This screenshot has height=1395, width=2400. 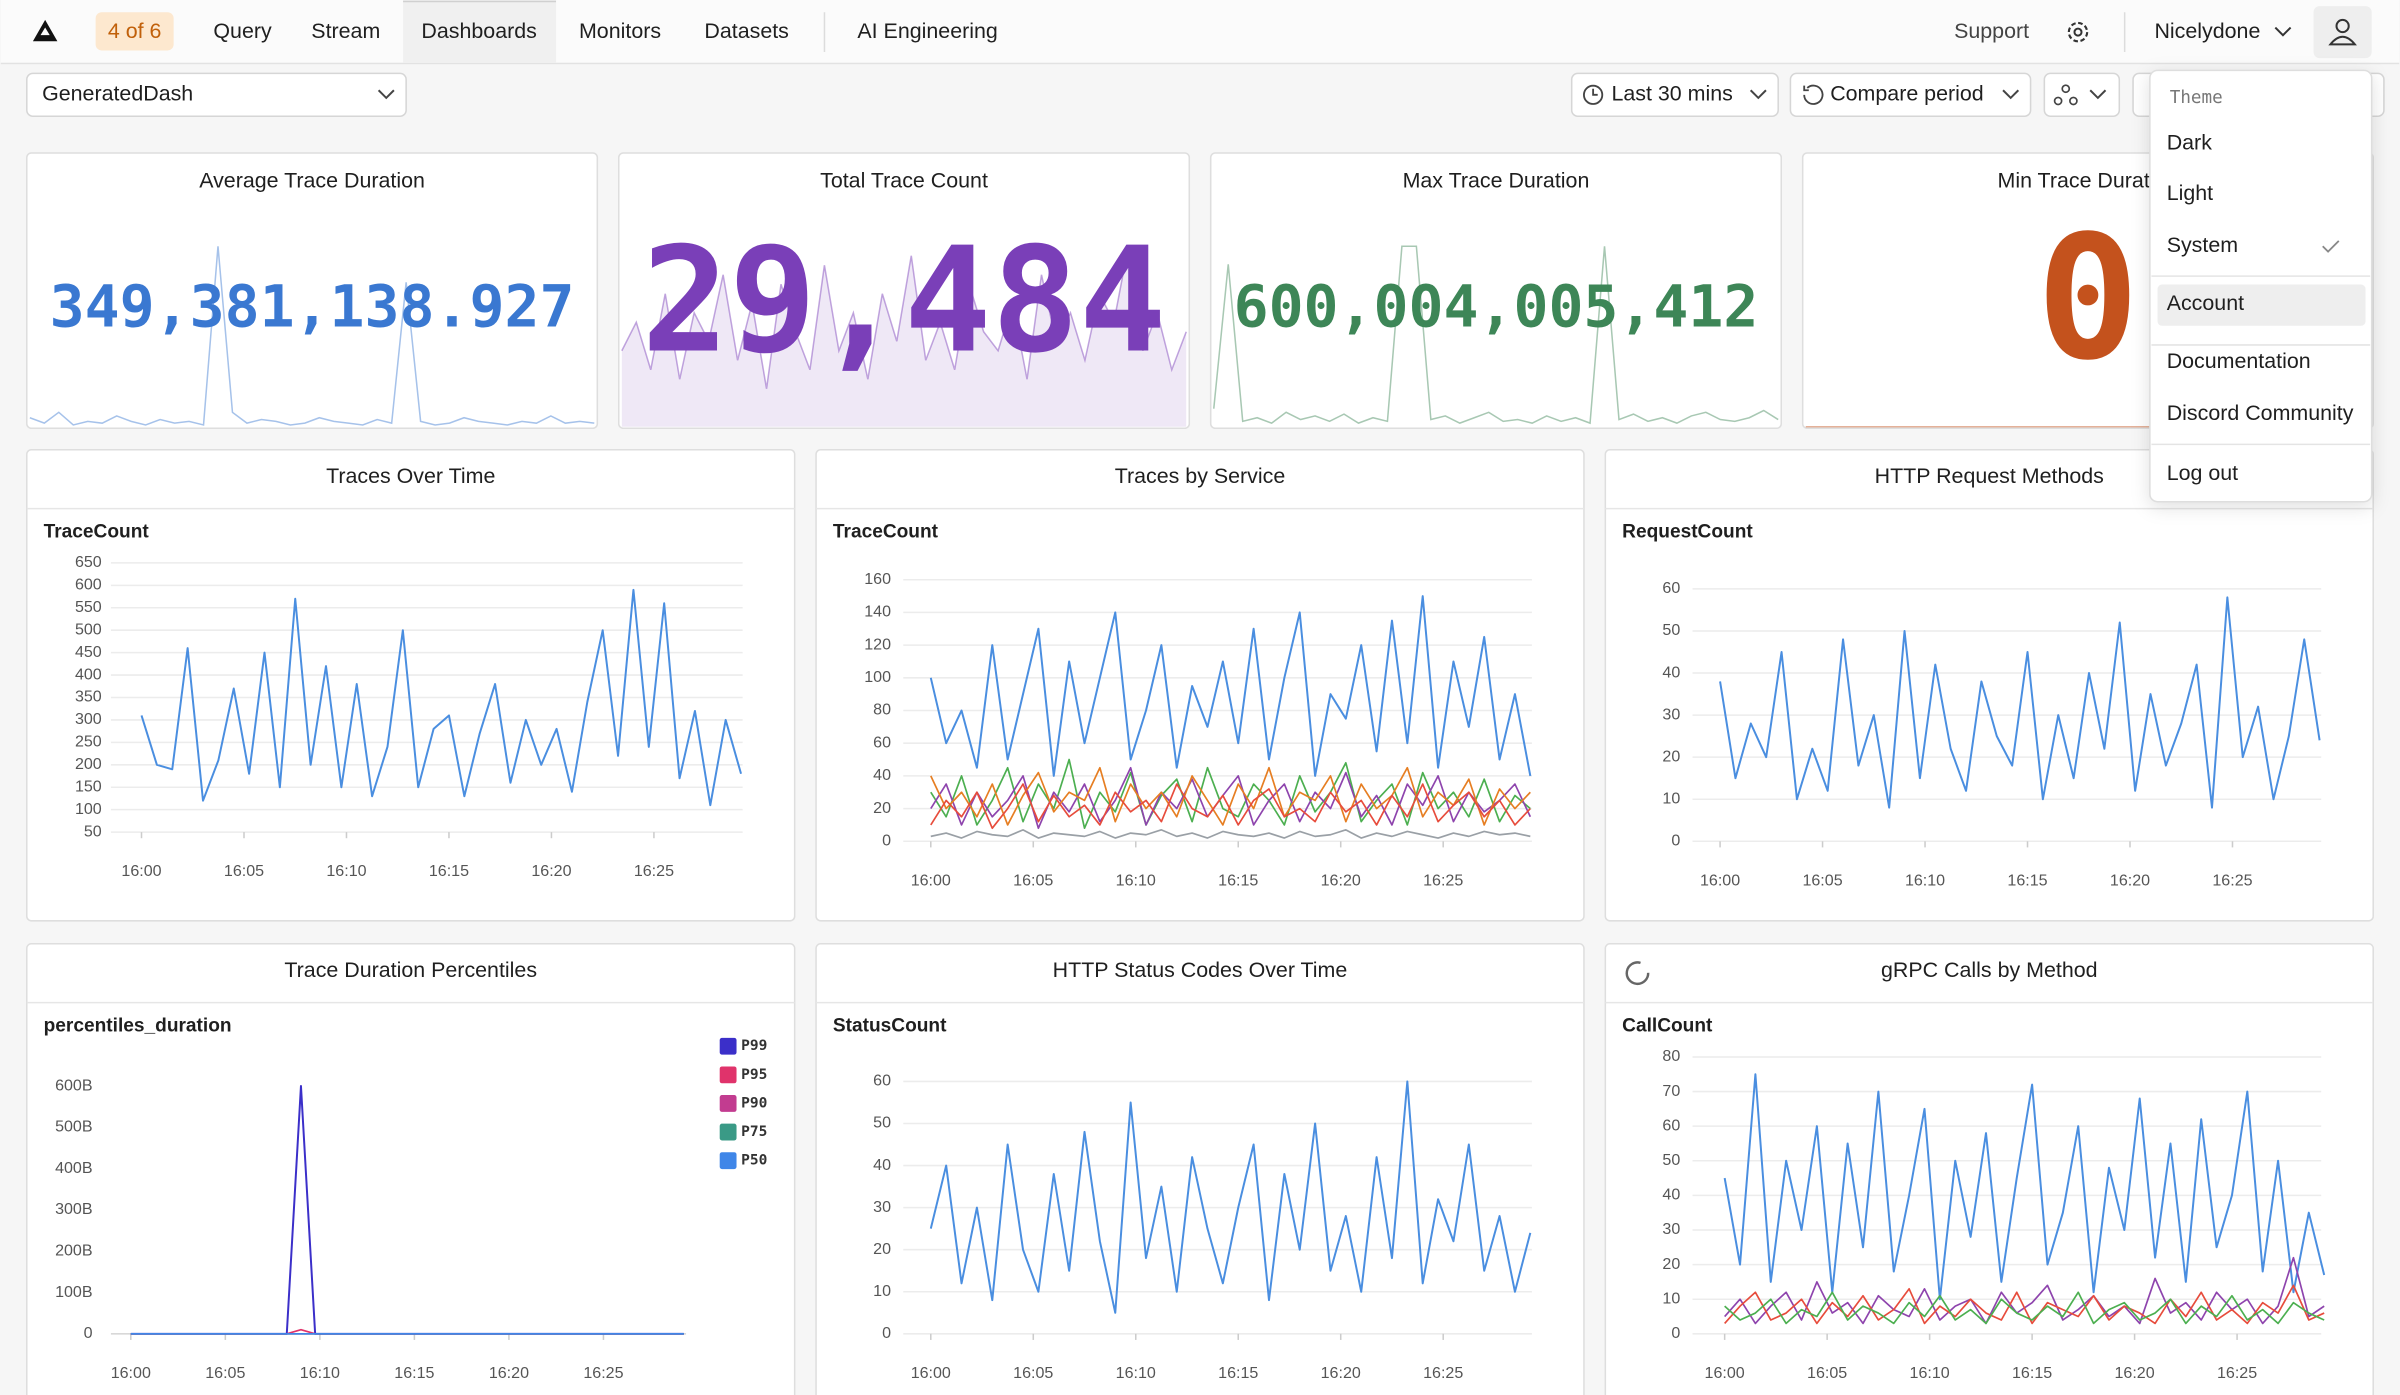 I want to click on badge-text: 4 of 6, so click(x=135, y=31).